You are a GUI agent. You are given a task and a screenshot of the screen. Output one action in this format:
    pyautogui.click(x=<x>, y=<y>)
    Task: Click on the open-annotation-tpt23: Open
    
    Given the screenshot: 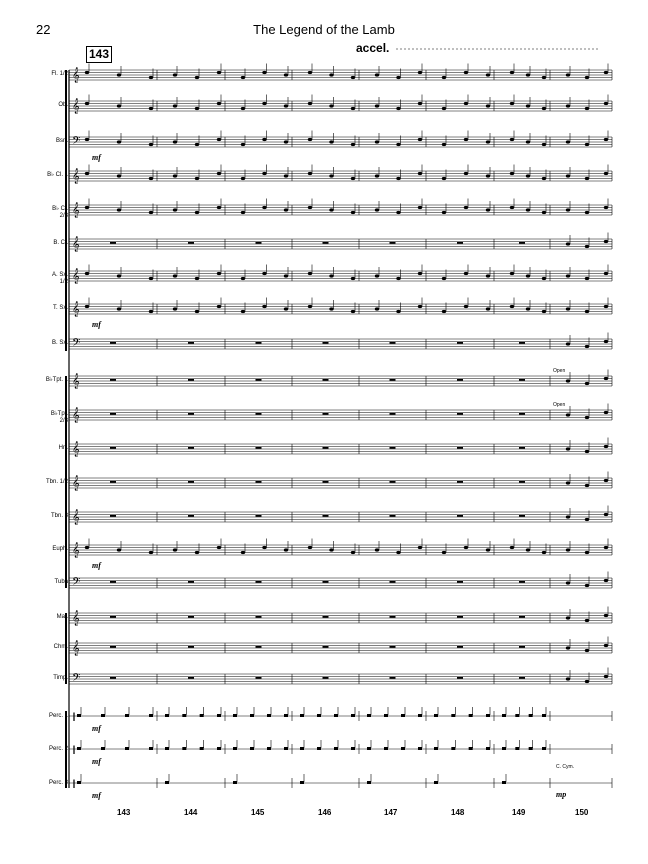 What is the action you would take?
    pyautogui.click(x=559, y=405)
    